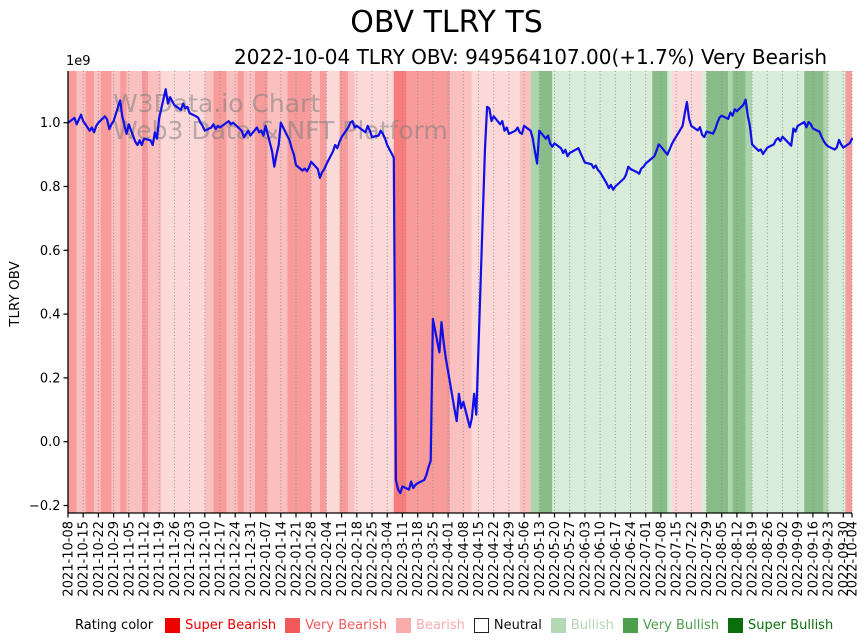  What do you see at coordinates (692, 559) in the screenshot?
I see `x-tick-label: 2022-07-22` at bounding box center [692, 559].